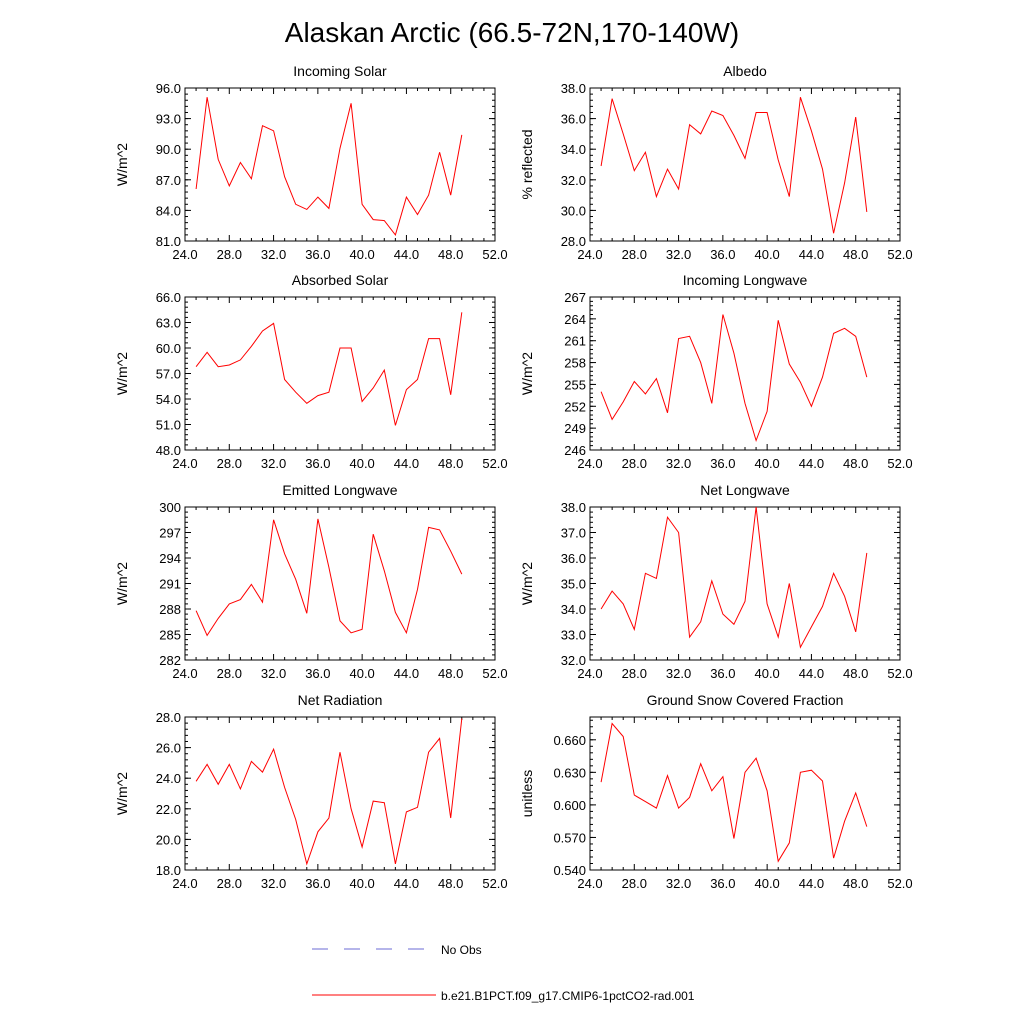 The height and width of the screenshot is (1024, 1024). I want to click on y-tick-label: 36.0, so click(573, 119).